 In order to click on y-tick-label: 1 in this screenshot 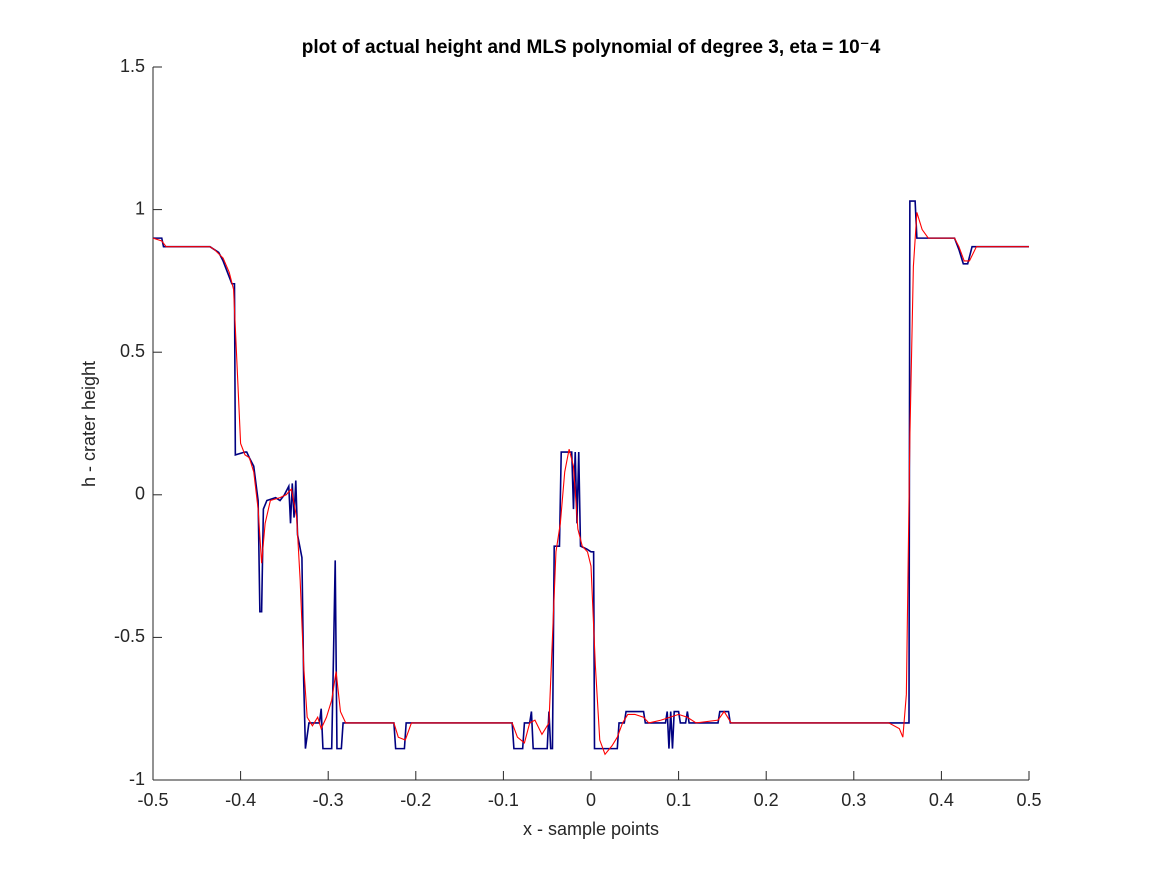, I will do `click(140, 208)`.